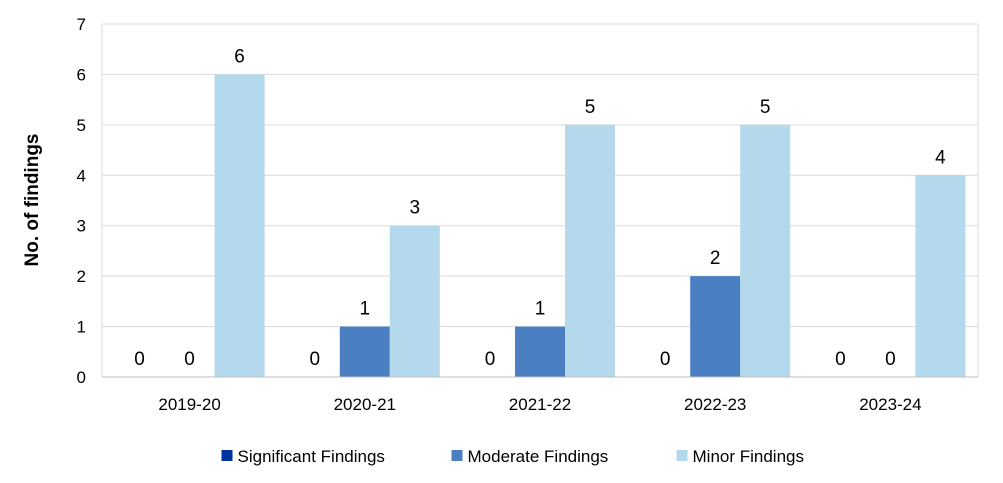 The image size is (1003, 483). What do you see at coordinates (311, 456) in the screenshot?
I see `legend-label: Significant Findings` at bounding box center [311, 456].